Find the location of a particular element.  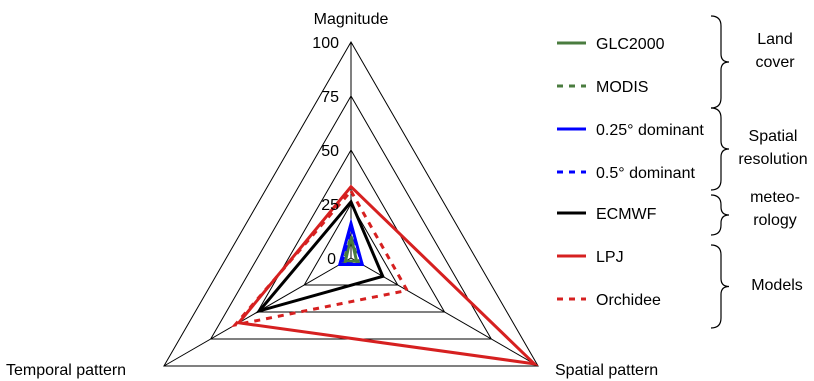

brace-land-cover is located at coordinates (720, 62).